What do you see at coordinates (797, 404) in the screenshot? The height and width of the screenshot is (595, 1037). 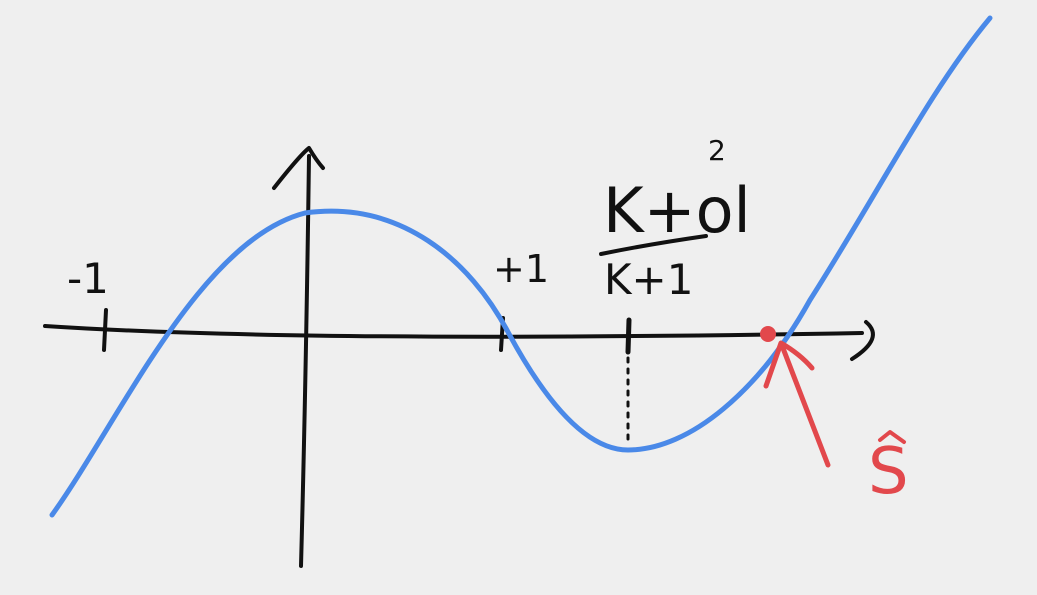 I see `red-annotation-arrow` at bounding box center [797, 404].